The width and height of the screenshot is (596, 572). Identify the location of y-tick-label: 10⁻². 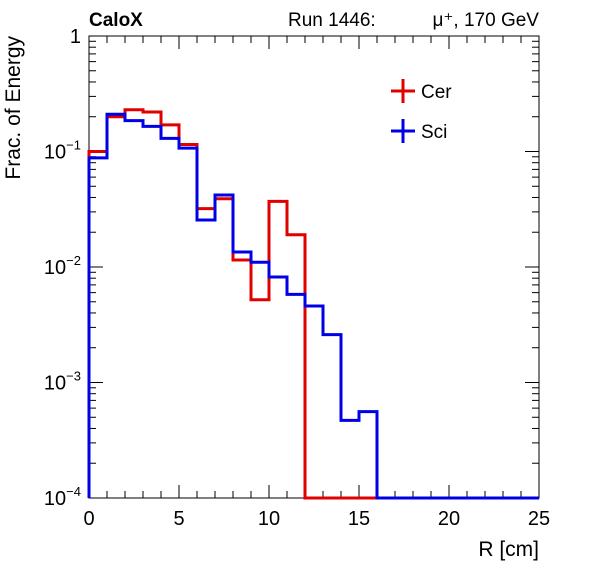
(62, 266).